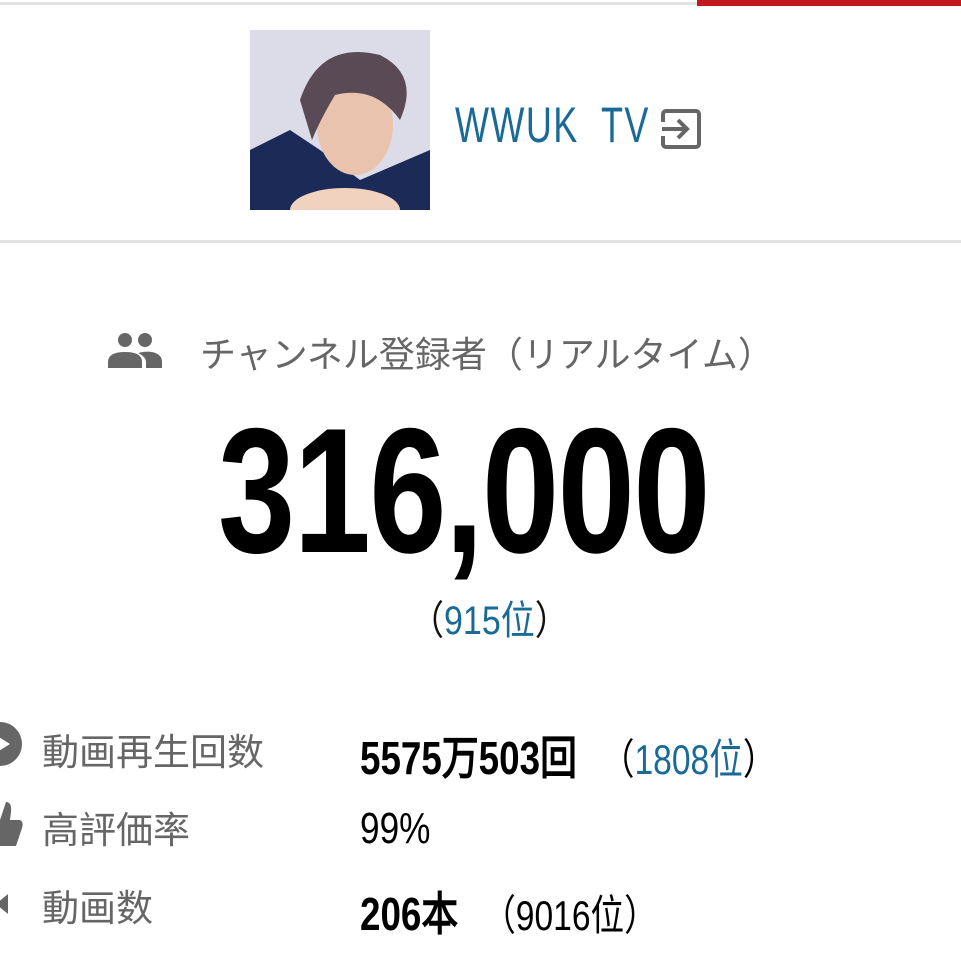 The height and width of the screenshot is (962, 961). What do you see at coordinates (135, 350) in the screenshot?
I see `people-icon` at bounding box center [135, 350].